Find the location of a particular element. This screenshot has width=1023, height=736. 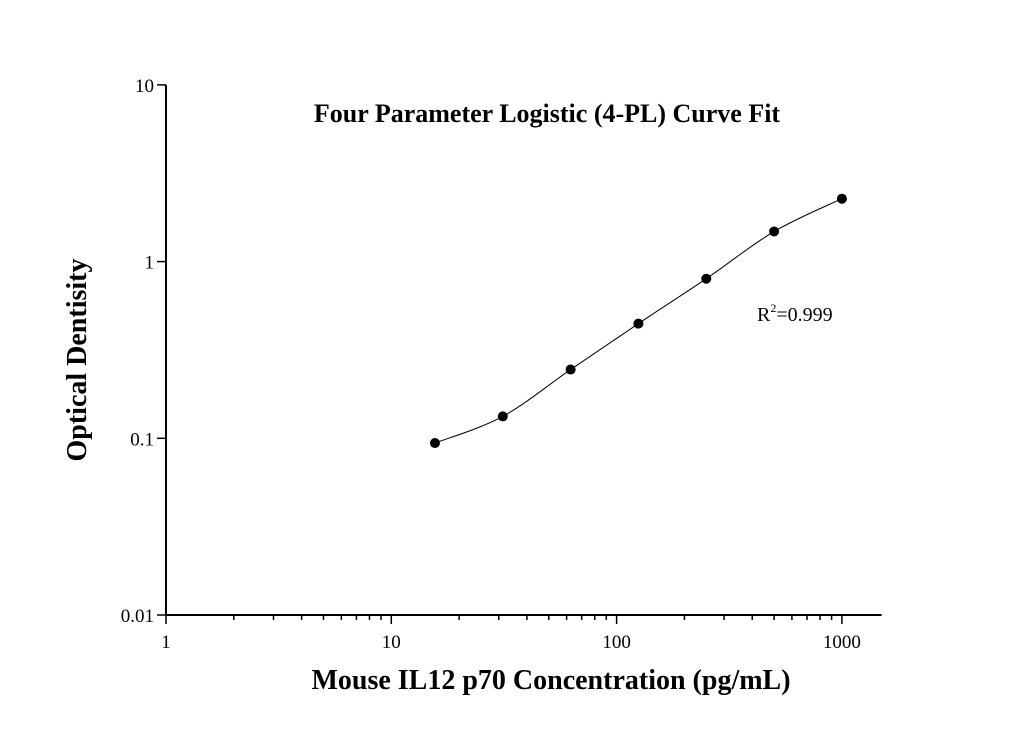

y-tick-label: 0.01 is located at coordinates (137, 616).